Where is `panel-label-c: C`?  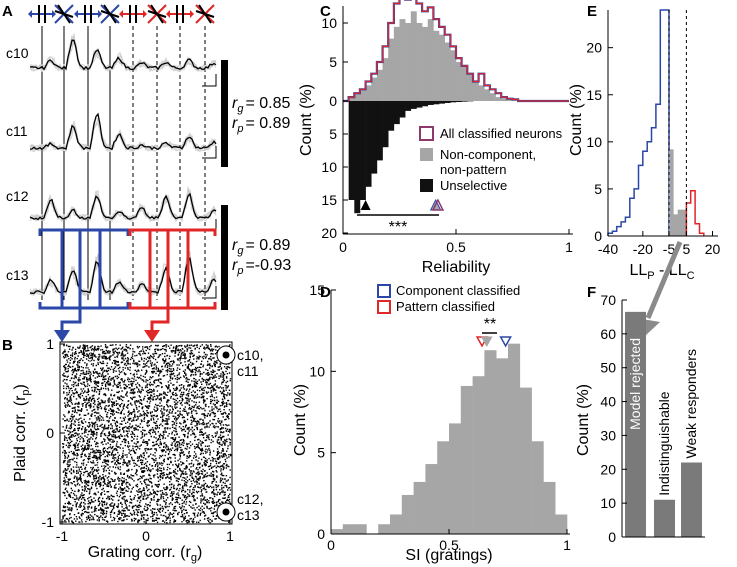 panel-label-c: C is located at coordinates (325, 11).